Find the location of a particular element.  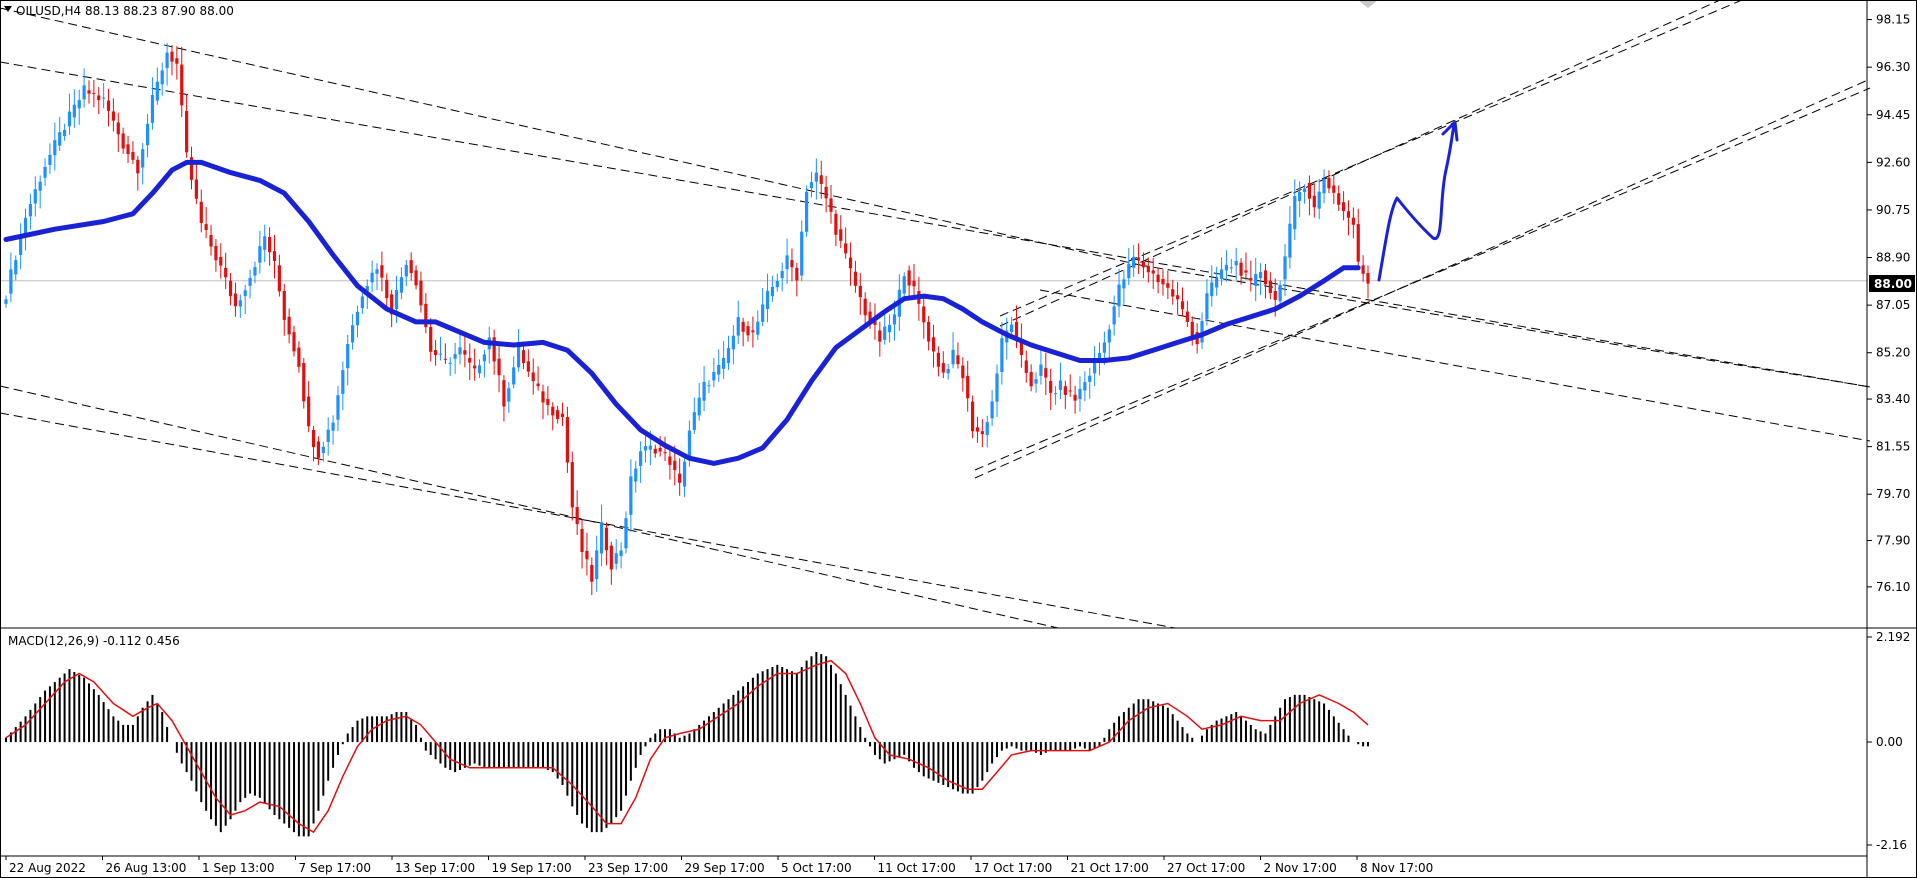

price-tick-label: 83.40 is located at coordinates (1893, 399).